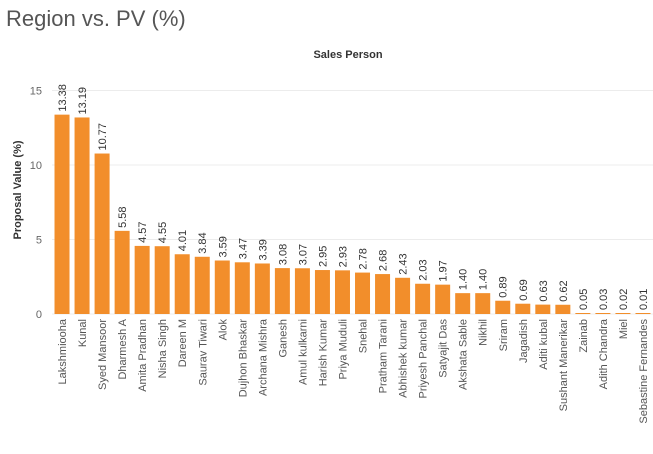 Image resolution: width=653 pixels, height=454 pixels. Describe the element at coordinates (444, 348) in the screenshot. I see `category-label: Satyajit Das` at that location.